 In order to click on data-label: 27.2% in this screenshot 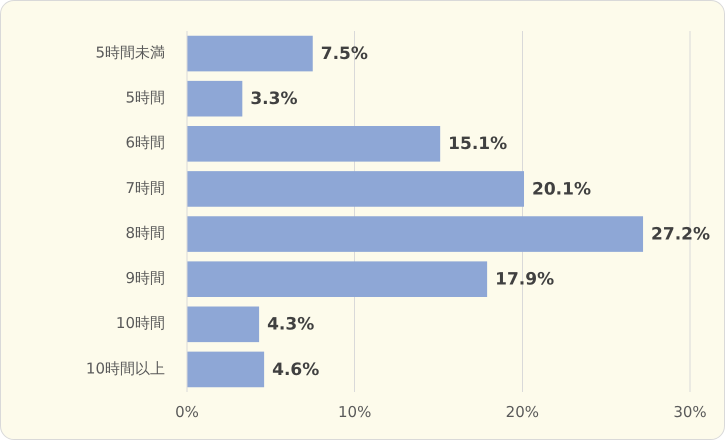, I will do `click(680, 234)`.